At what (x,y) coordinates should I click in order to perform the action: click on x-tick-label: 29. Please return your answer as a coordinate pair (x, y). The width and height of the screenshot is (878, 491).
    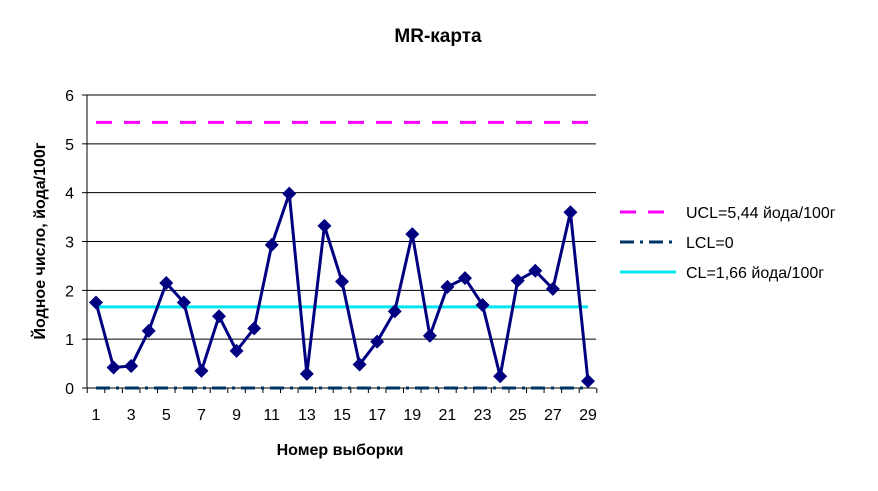
    Looking at the image, I should click on (588, 415).